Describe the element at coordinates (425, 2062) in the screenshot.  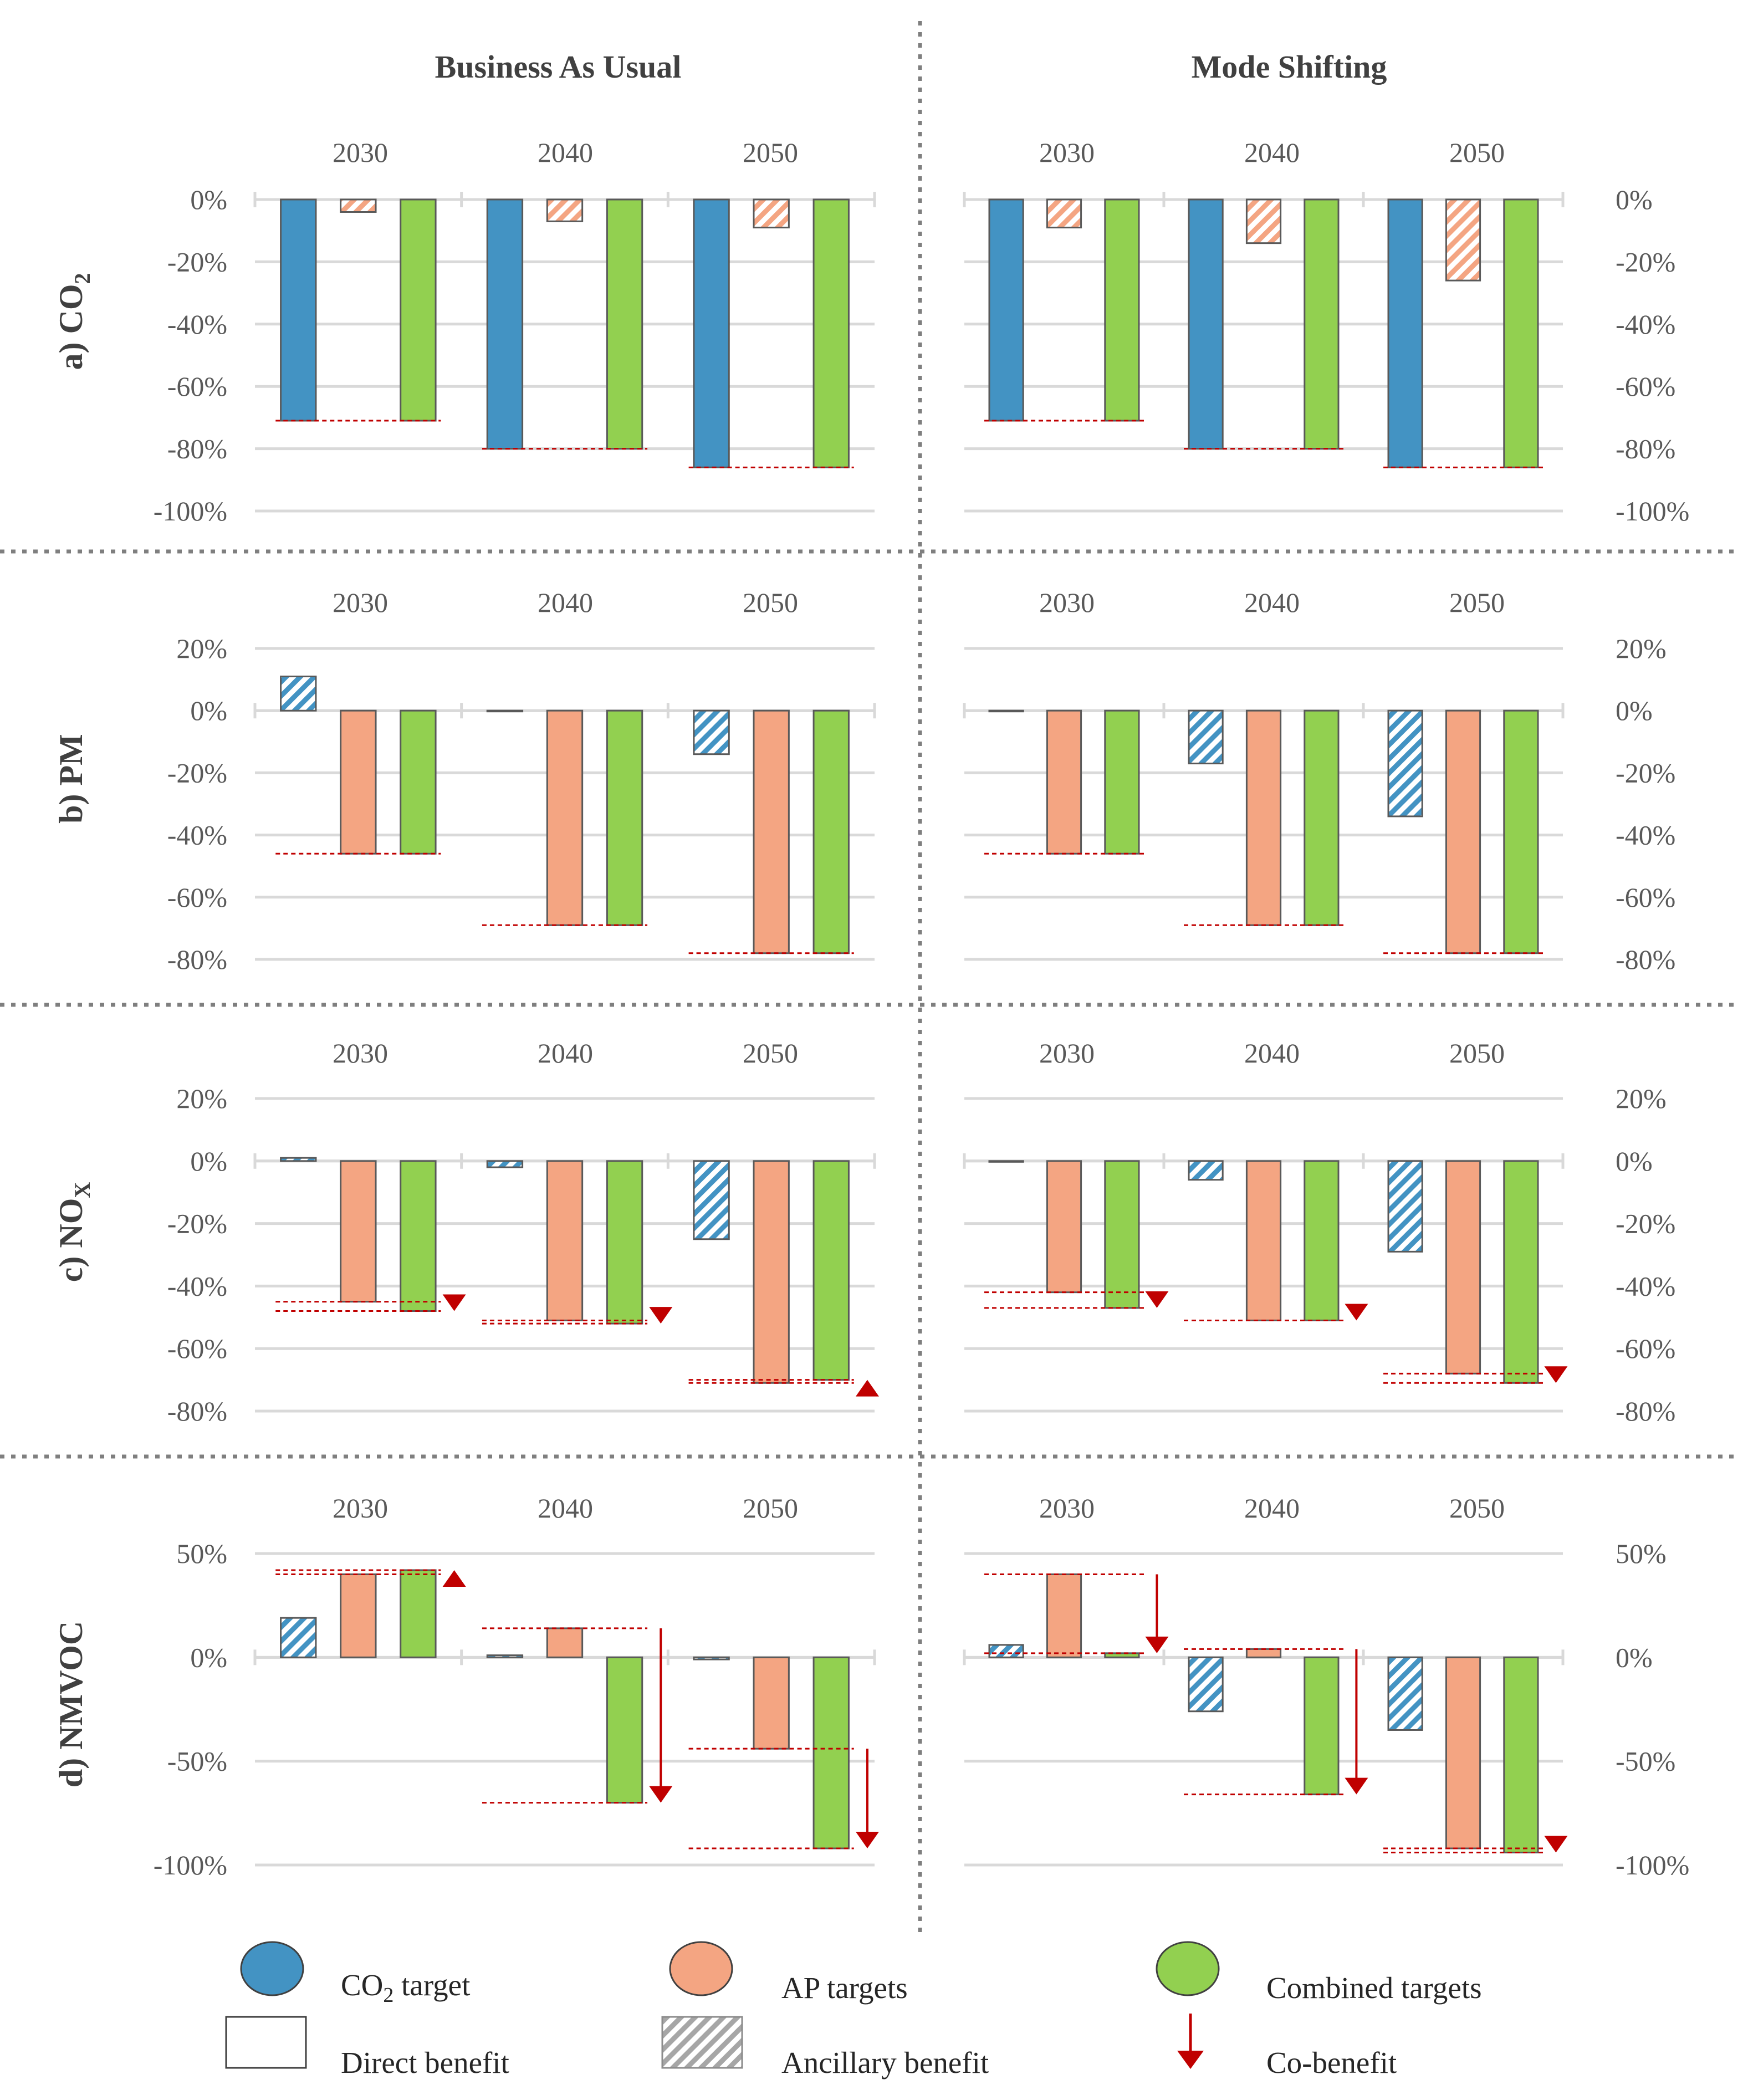
I see `legend-direct-label: Direct benefit` at that location.